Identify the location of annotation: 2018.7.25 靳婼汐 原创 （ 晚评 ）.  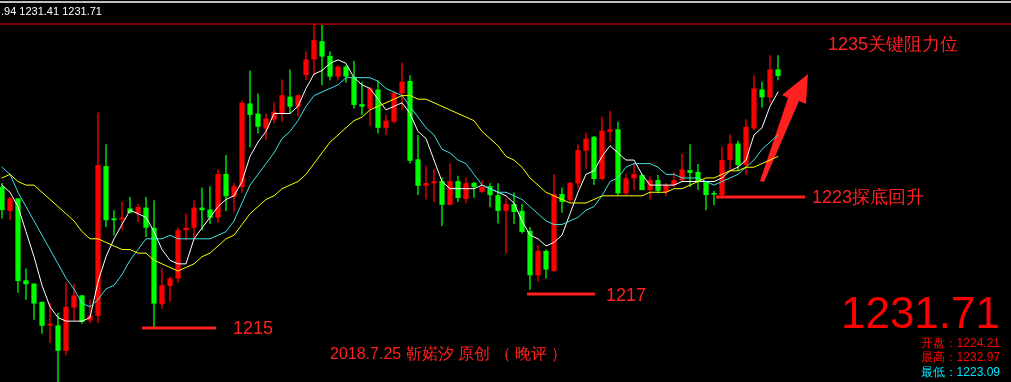
(449, 353).